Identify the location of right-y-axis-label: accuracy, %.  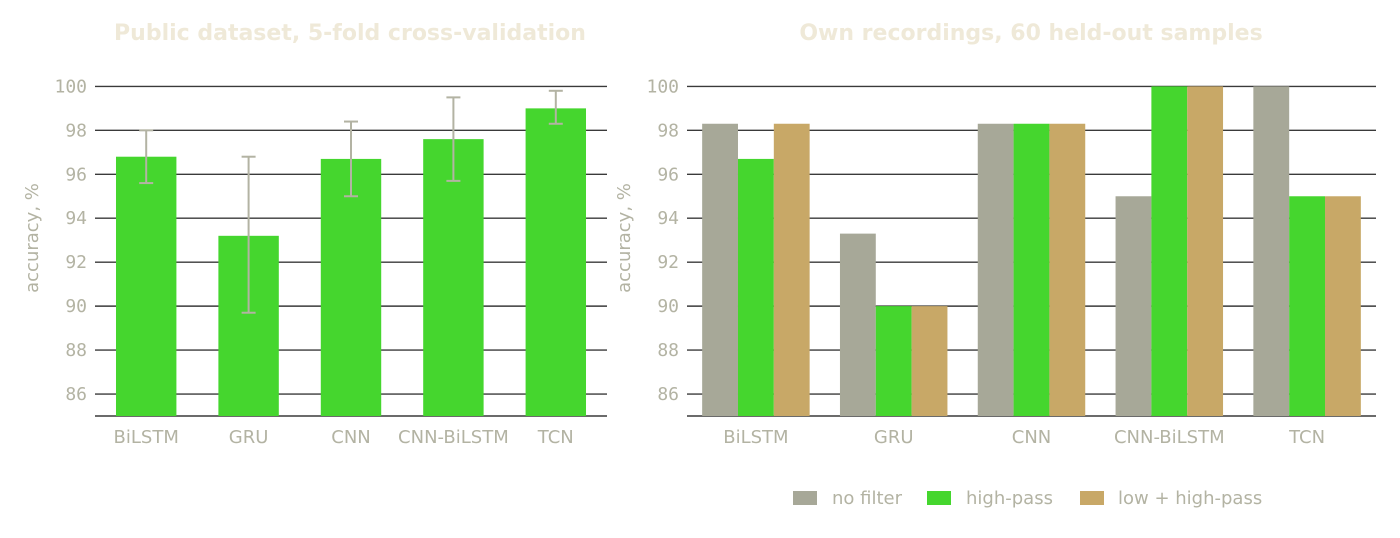
(624, 238).